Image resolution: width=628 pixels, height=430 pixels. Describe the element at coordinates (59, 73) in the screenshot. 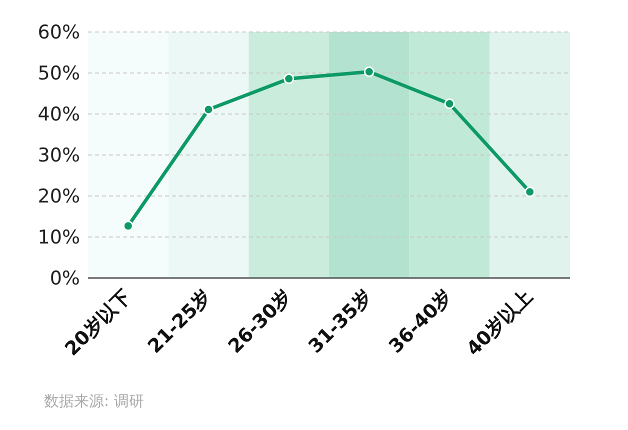

I see `y-tick-label: 50%` at that location.